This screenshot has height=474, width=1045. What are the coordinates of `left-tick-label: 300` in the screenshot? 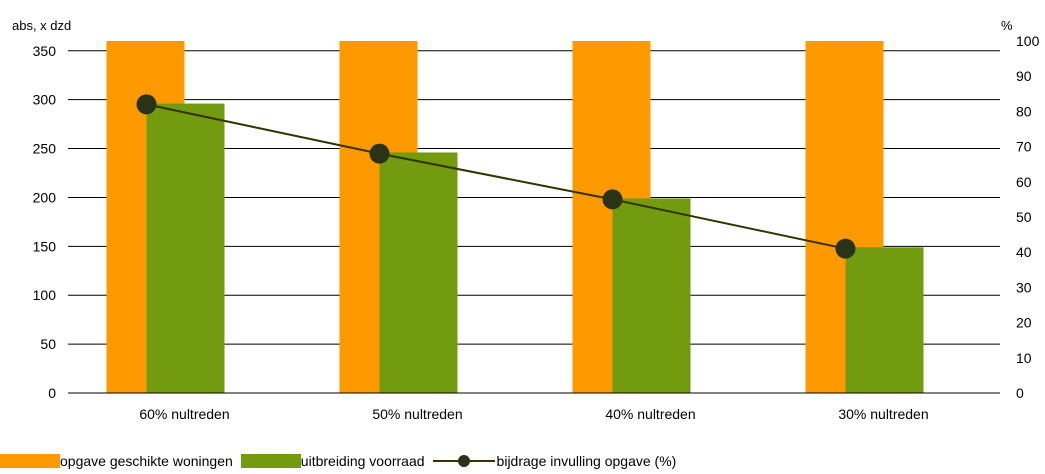 It's located at (45, 100).